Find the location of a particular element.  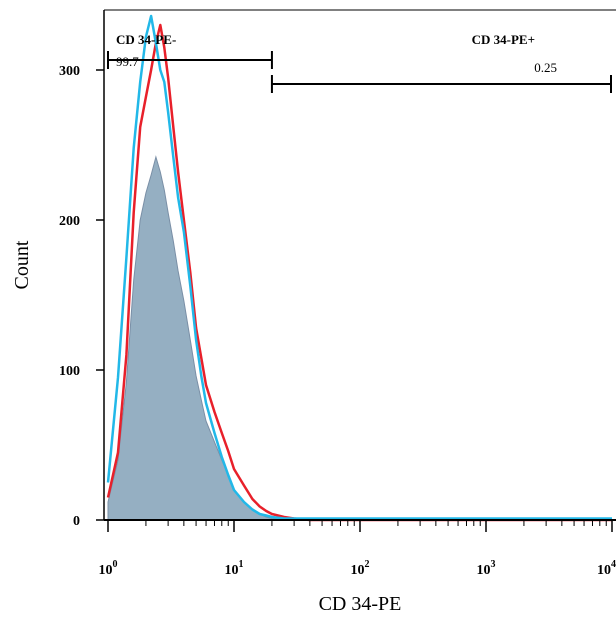

x-major-ticks is located at coordinates (360, 526).